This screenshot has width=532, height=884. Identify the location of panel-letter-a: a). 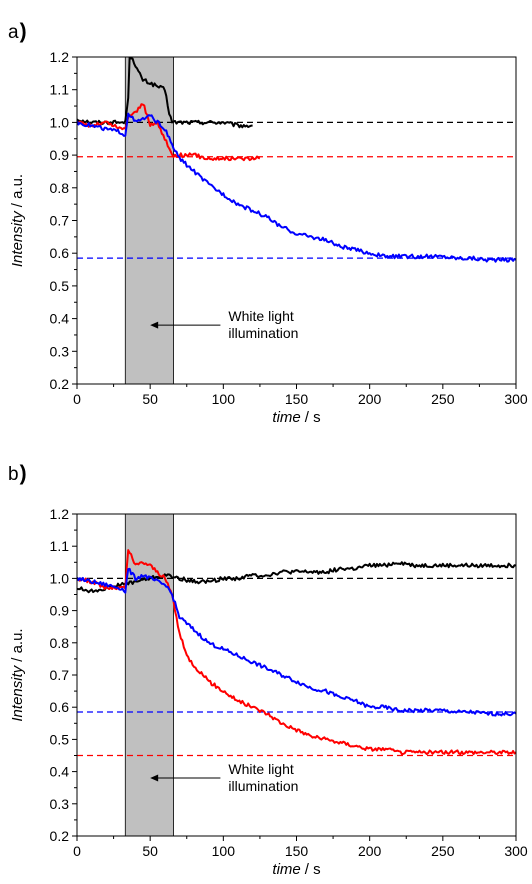
(17, 31).